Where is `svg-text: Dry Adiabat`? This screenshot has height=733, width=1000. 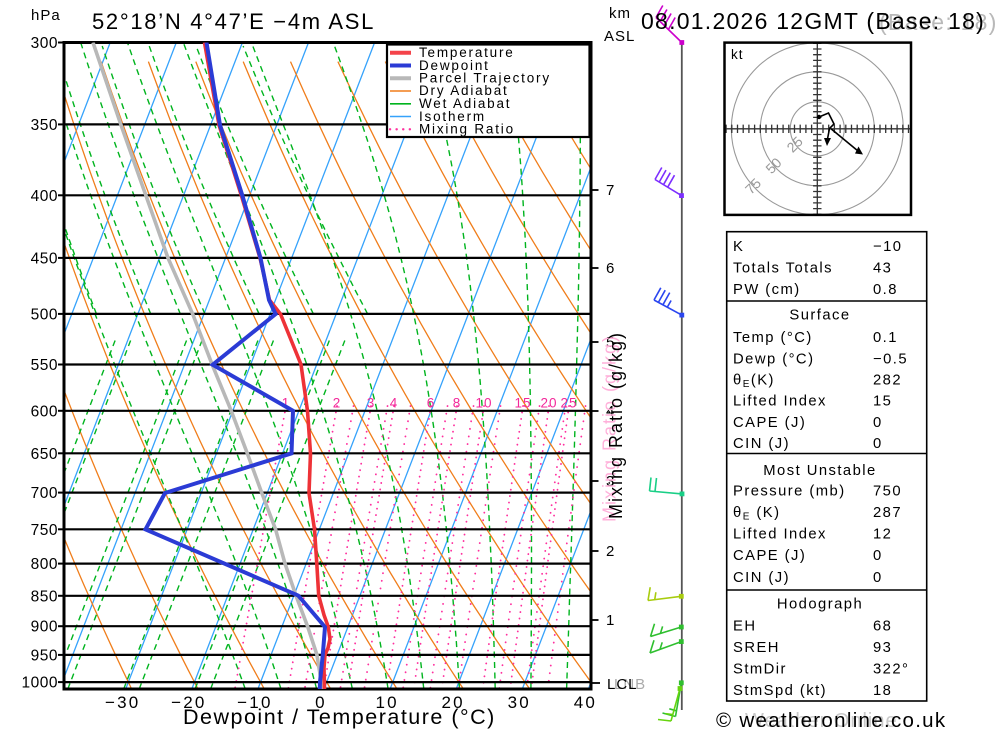
svg-text: Dry Adiabat is located at coordinates (464, 90).